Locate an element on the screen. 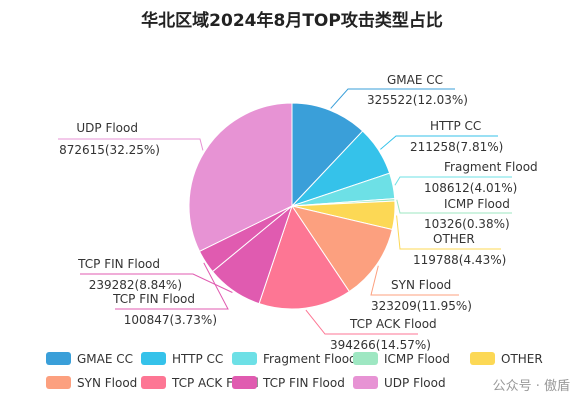  slice-label-value-8: 100847(3.73%) is located at coordinates (170, 320).